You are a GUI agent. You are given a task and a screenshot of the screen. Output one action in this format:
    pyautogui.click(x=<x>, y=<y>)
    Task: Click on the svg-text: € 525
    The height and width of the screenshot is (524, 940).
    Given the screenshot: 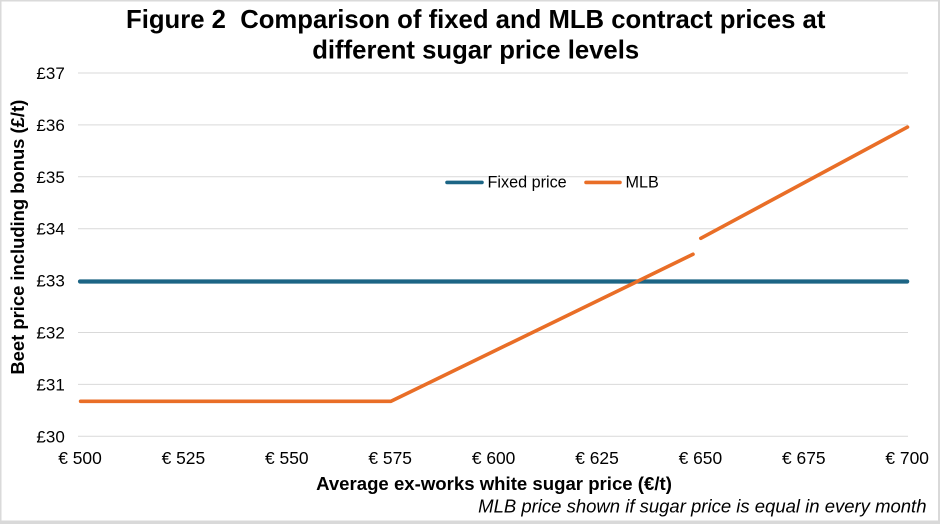 What is the action you would take?
    pyautogui.click(x=184, y=458)
    